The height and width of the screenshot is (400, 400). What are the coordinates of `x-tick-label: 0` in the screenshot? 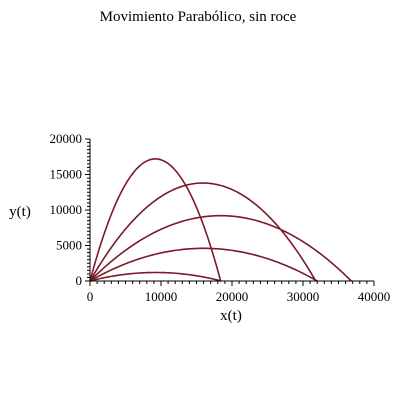 It's located at (90, 296).